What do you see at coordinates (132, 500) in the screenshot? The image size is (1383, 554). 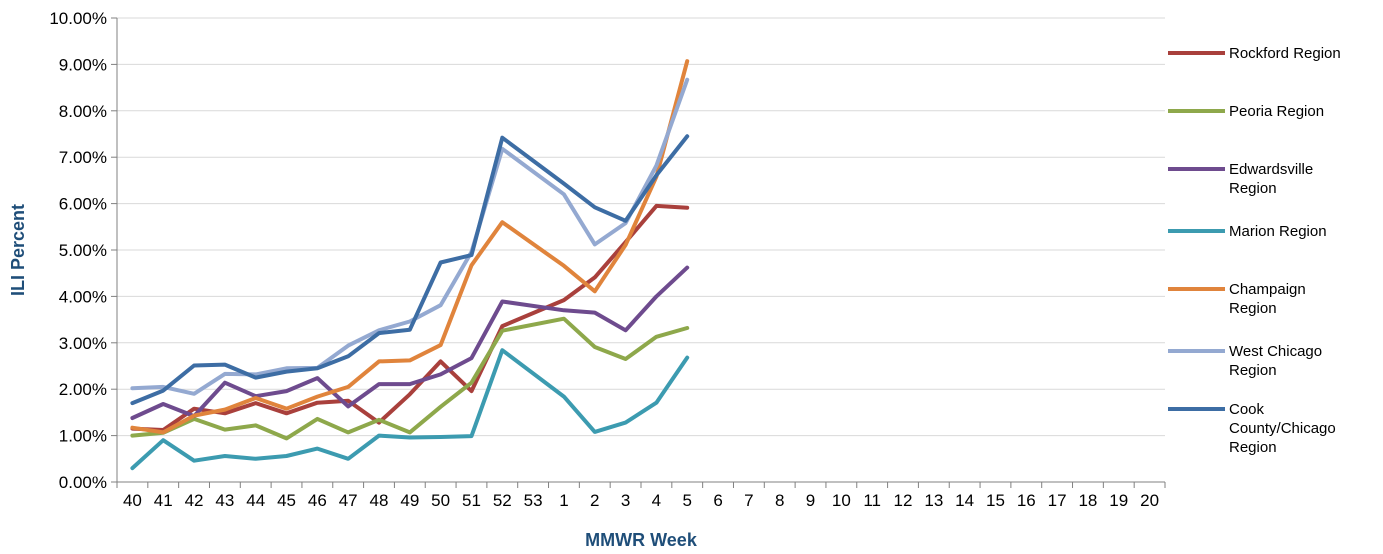 I see `x-tick-label: 40` at bounding box center [132, 500].